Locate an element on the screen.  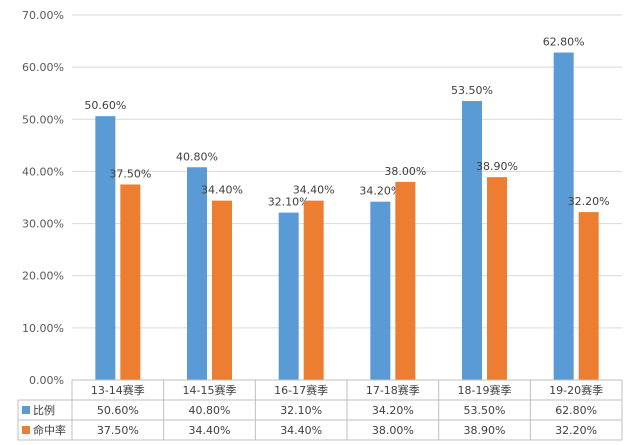
y-tick-label: 0.00% is located at coordinates (46, 380).